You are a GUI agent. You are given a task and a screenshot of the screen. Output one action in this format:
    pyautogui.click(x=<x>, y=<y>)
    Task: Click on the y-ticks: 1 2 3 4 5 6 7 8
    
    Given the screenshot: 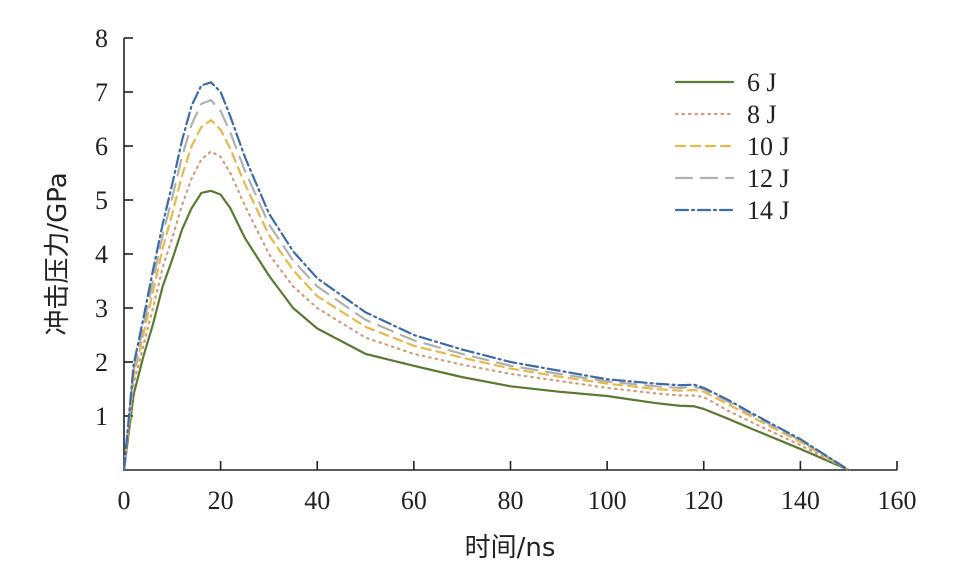 What is the action you would take?
    pyautogui.click(x=114, y=227)
    